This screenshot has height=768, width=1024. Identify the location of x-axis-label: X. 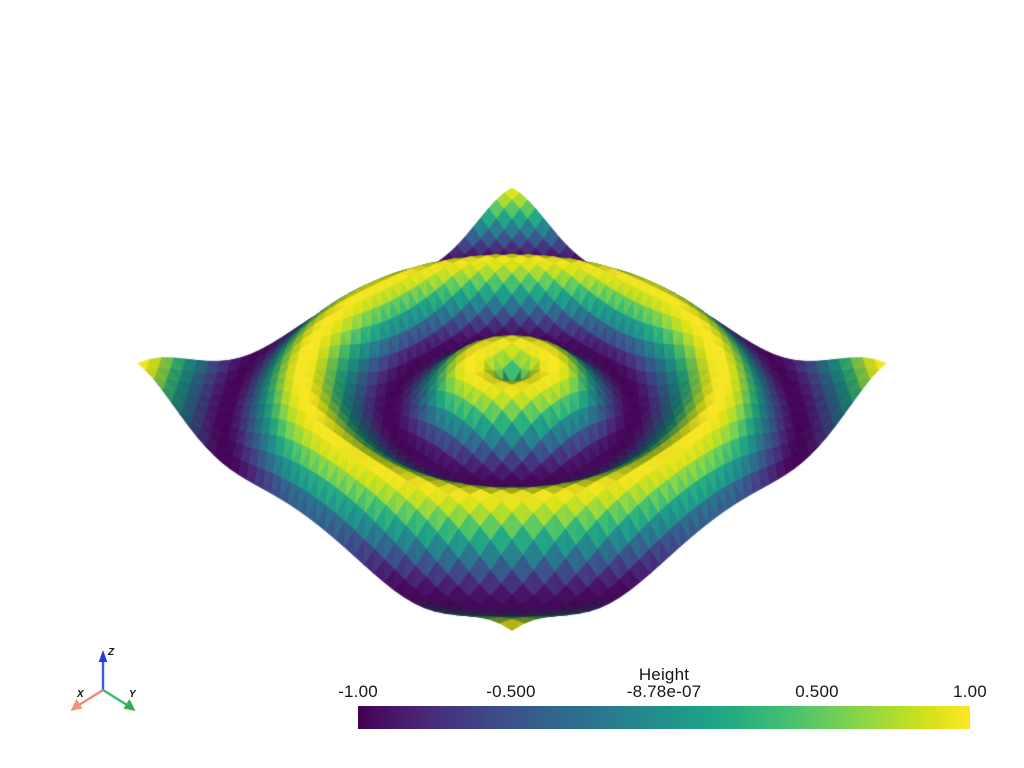
(80, 694).